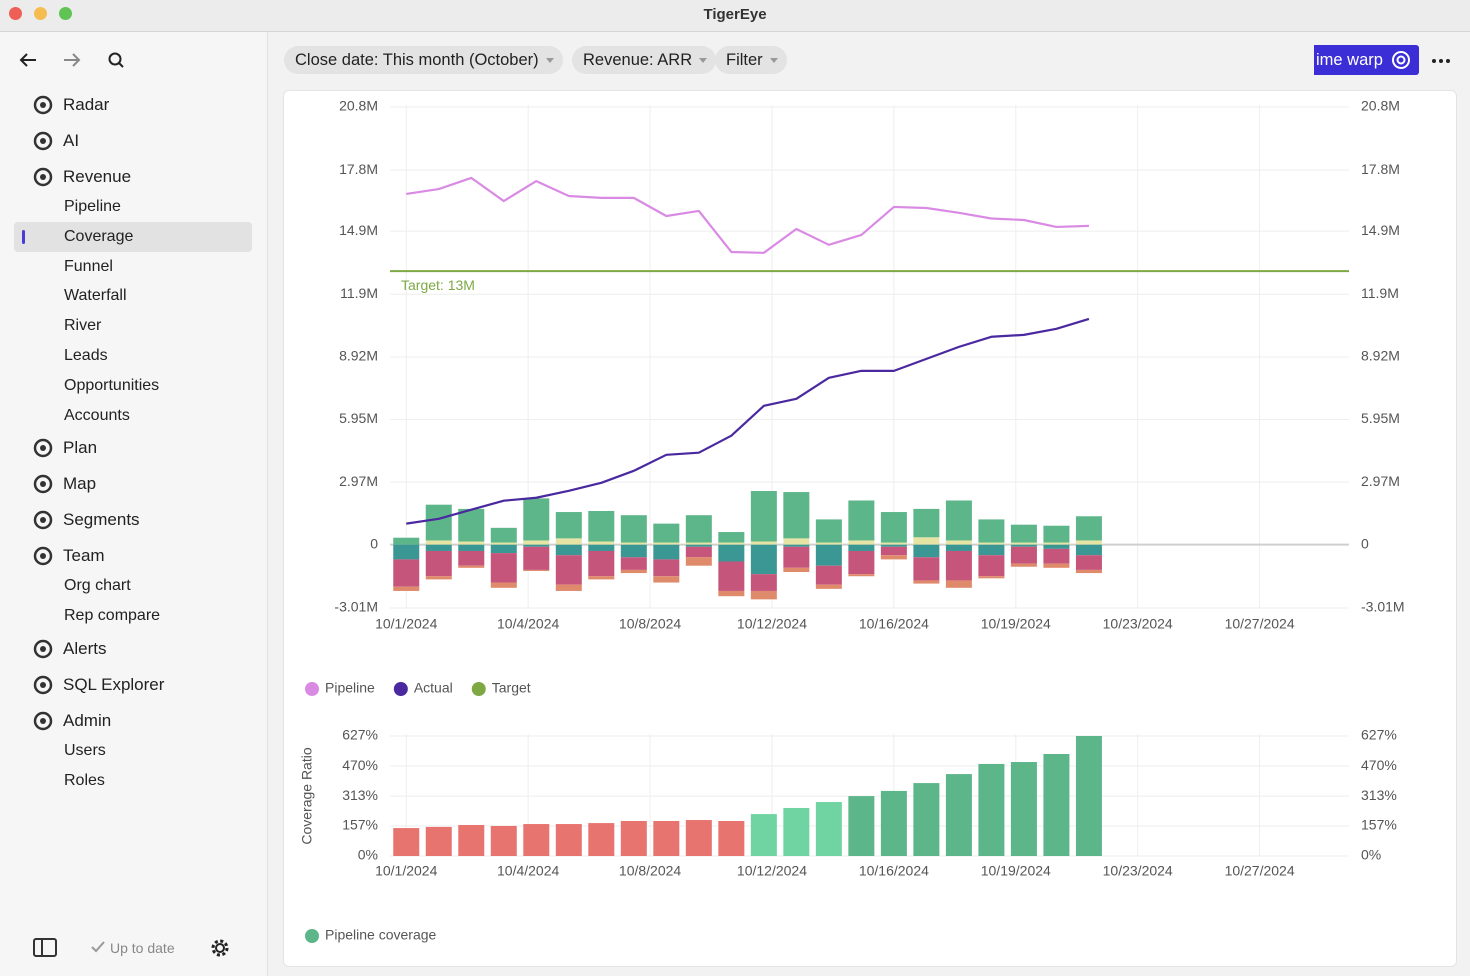  Describe the element at coordinates (65, 13) in the screenshot. I see `zoom-button` at that location.